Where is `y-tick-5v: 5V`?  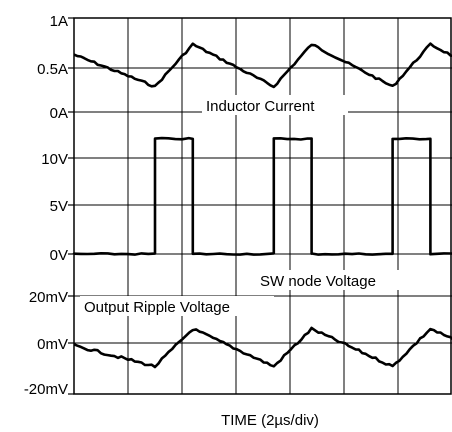 y-tick-5v: 5V is located at coordinates (59, 206).